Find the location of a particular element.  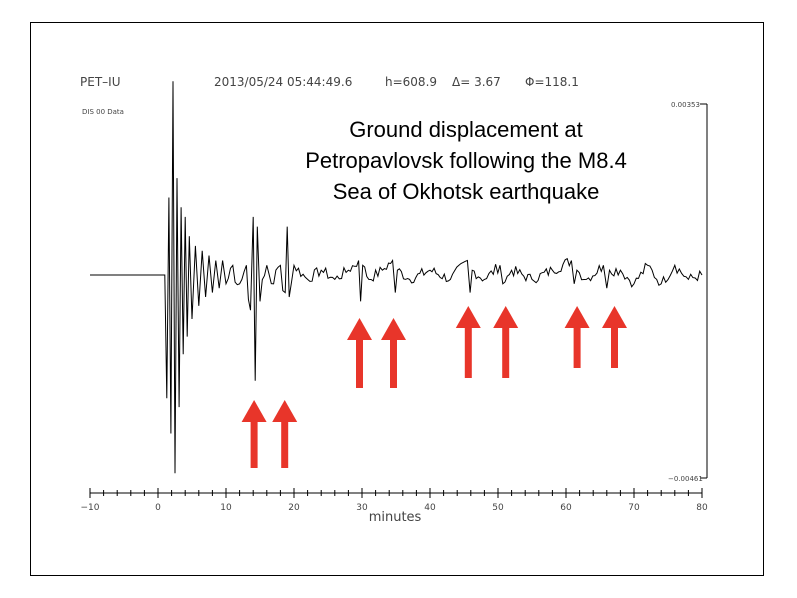

x-tick-label: 70 is located at coordinates (634, 508).